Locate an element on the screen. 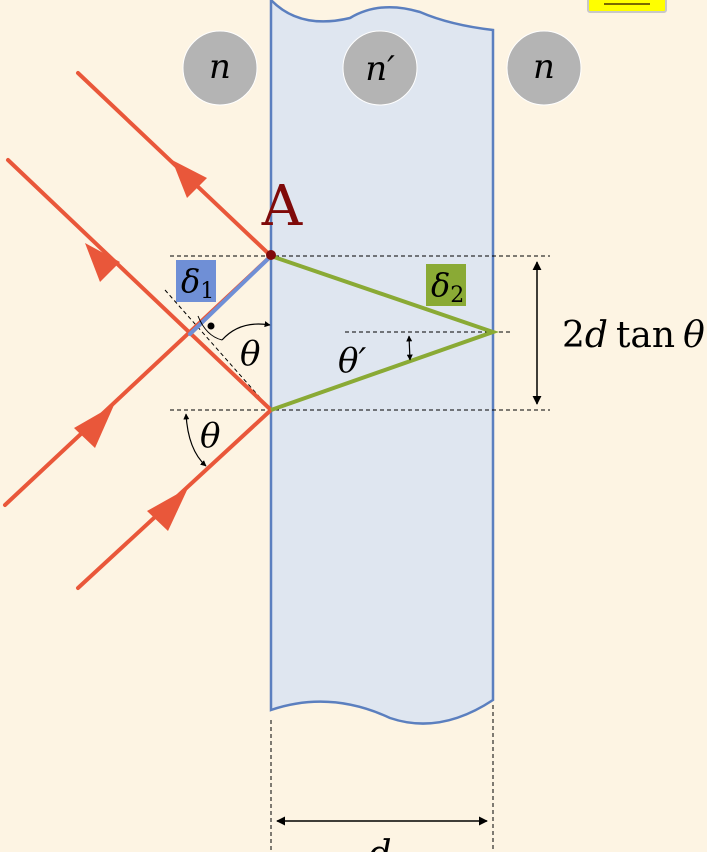 Image resolution: width=707 pixels, height=852 pixels. ray-arrowheads is located at coordinates (140, 345).